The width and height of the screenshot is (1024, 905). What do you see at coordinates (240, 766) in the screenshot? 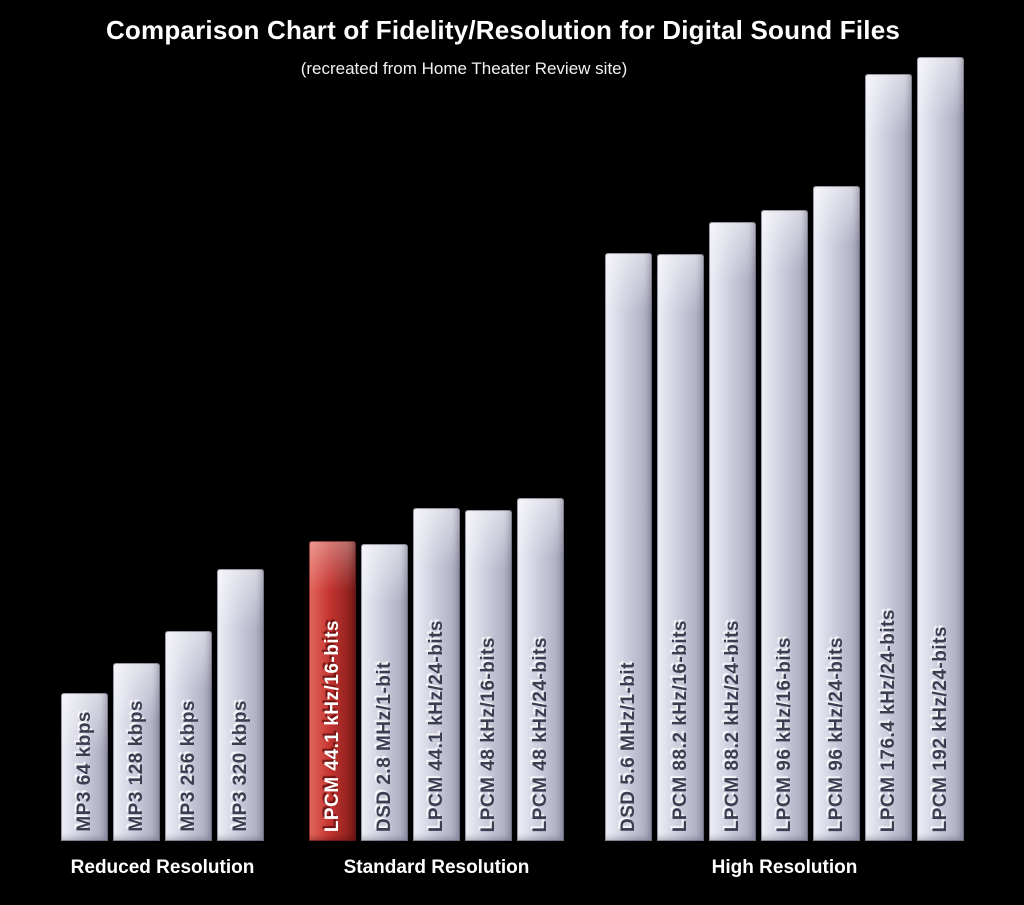
I see `bar-label: MP3 320 kbps` at bounding box center [240, 766].